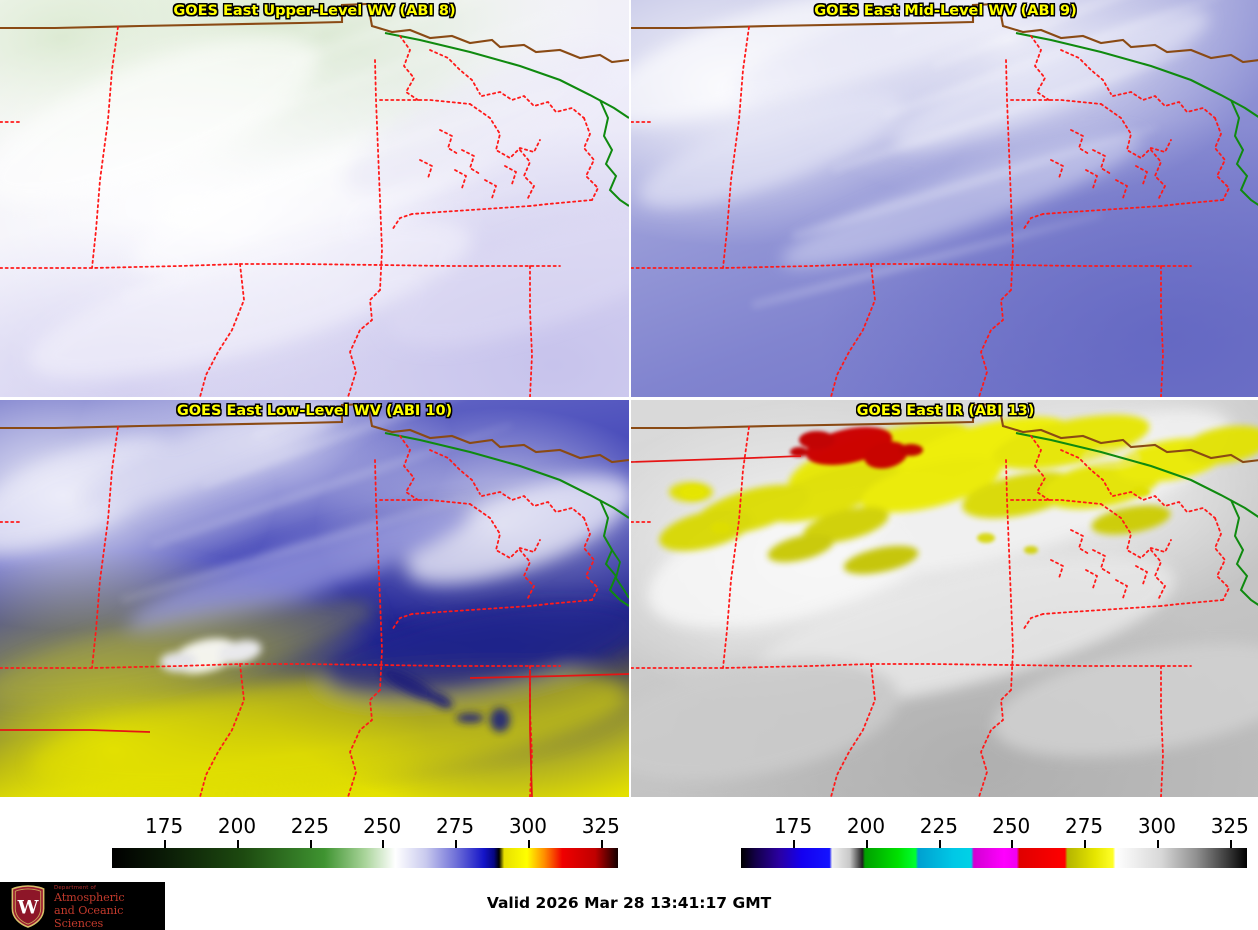  Describe the element at coordinates (164, 826) in the screenshot. I see `colorbar-wv-tick-label-175: 175` at that location.